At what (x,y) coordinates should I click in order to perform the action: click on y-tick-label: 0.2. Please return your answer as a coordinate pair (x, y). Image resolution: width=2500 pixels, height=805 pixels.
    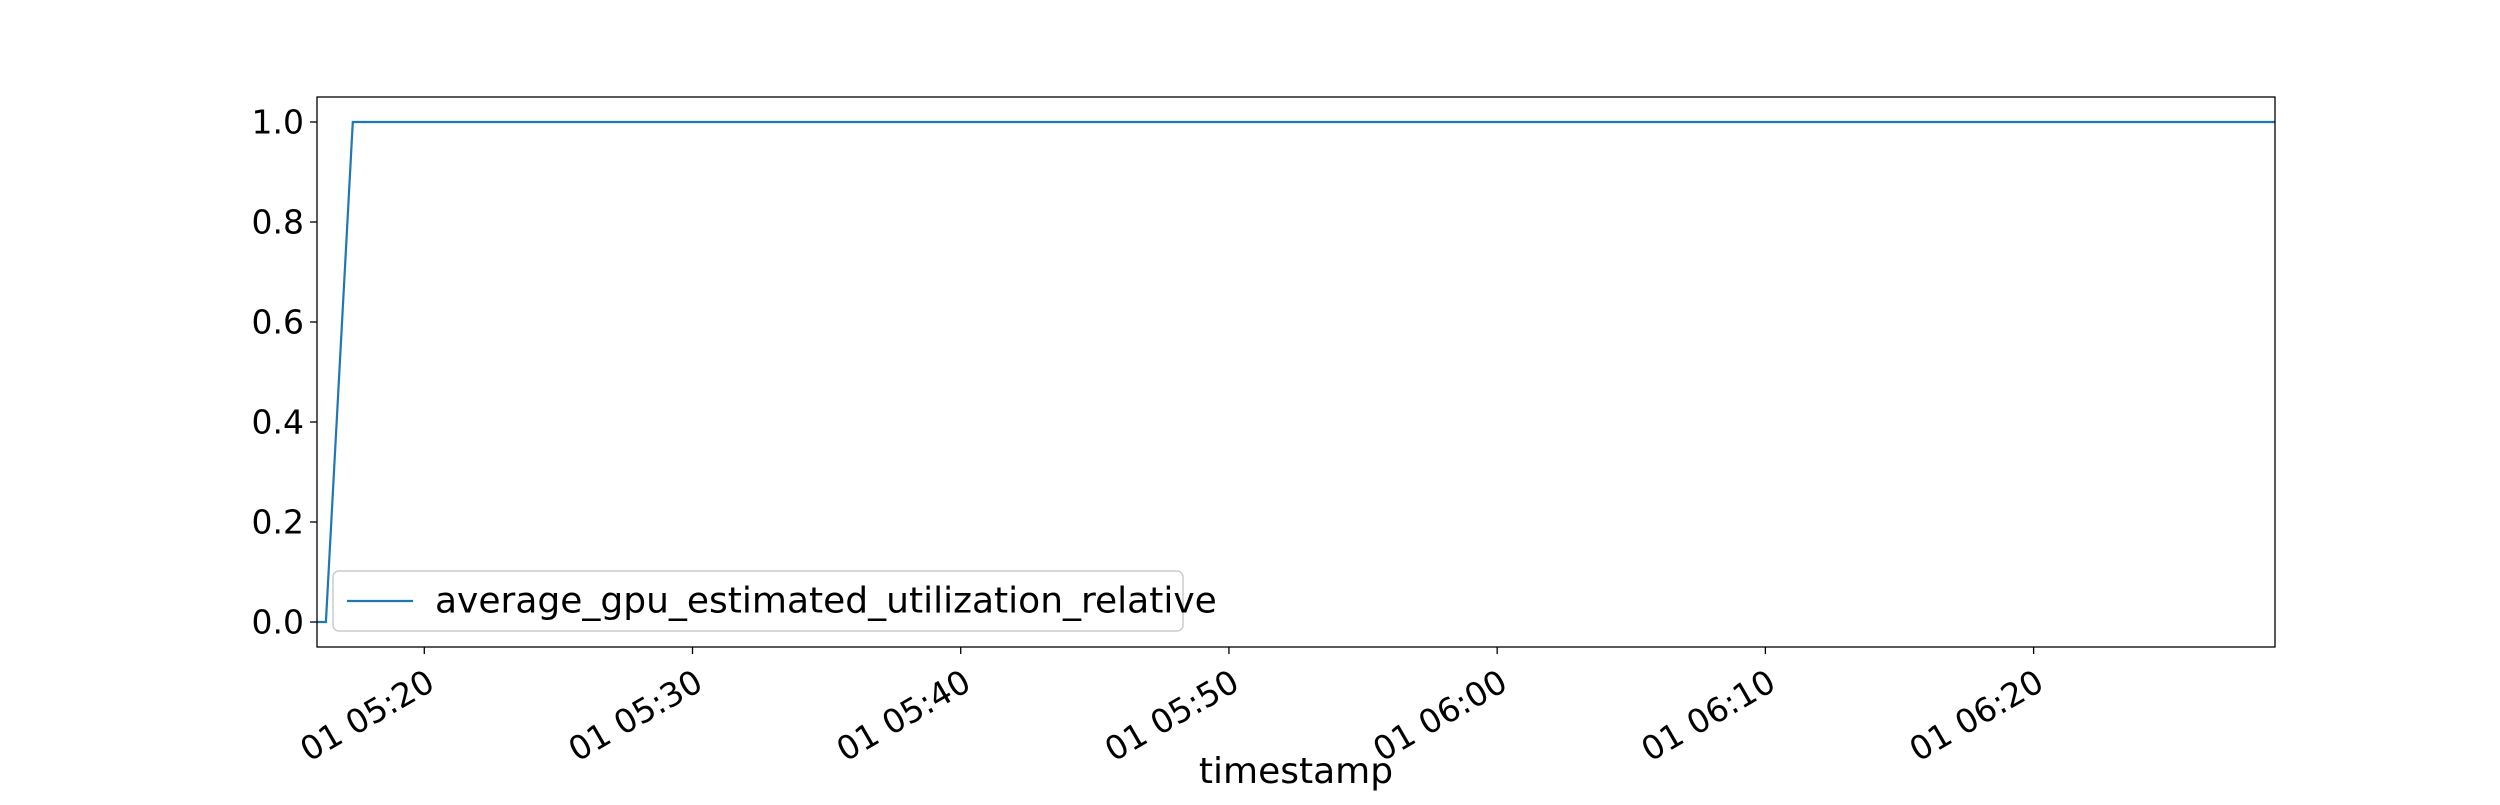
    Looking at the image, I should click on (278, 522).